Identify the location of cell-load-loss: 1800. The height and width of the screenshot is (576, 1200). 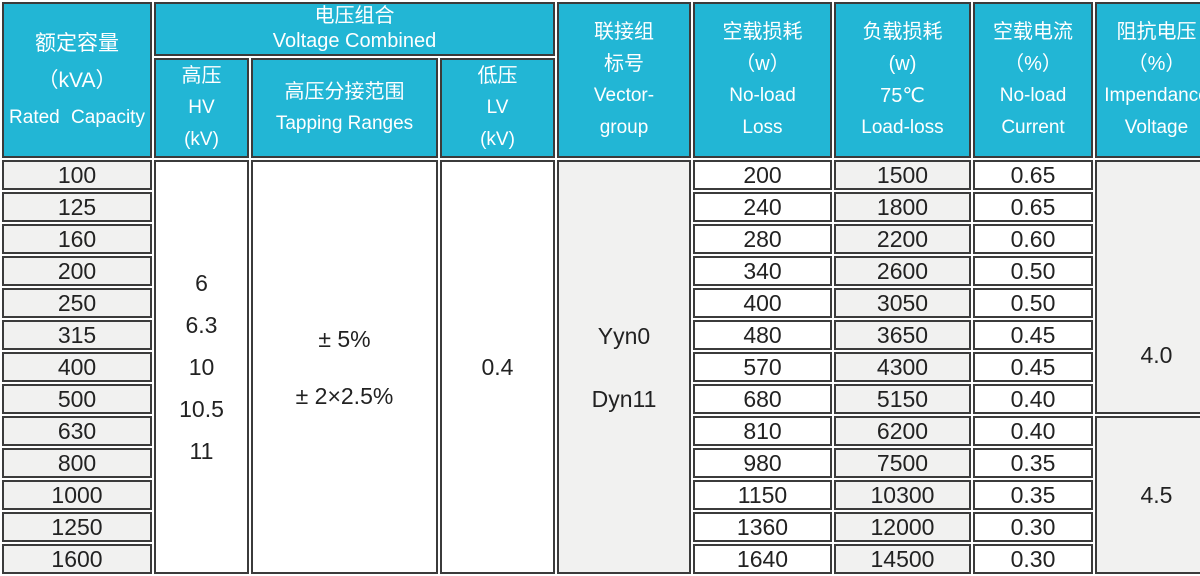
(902, 207).